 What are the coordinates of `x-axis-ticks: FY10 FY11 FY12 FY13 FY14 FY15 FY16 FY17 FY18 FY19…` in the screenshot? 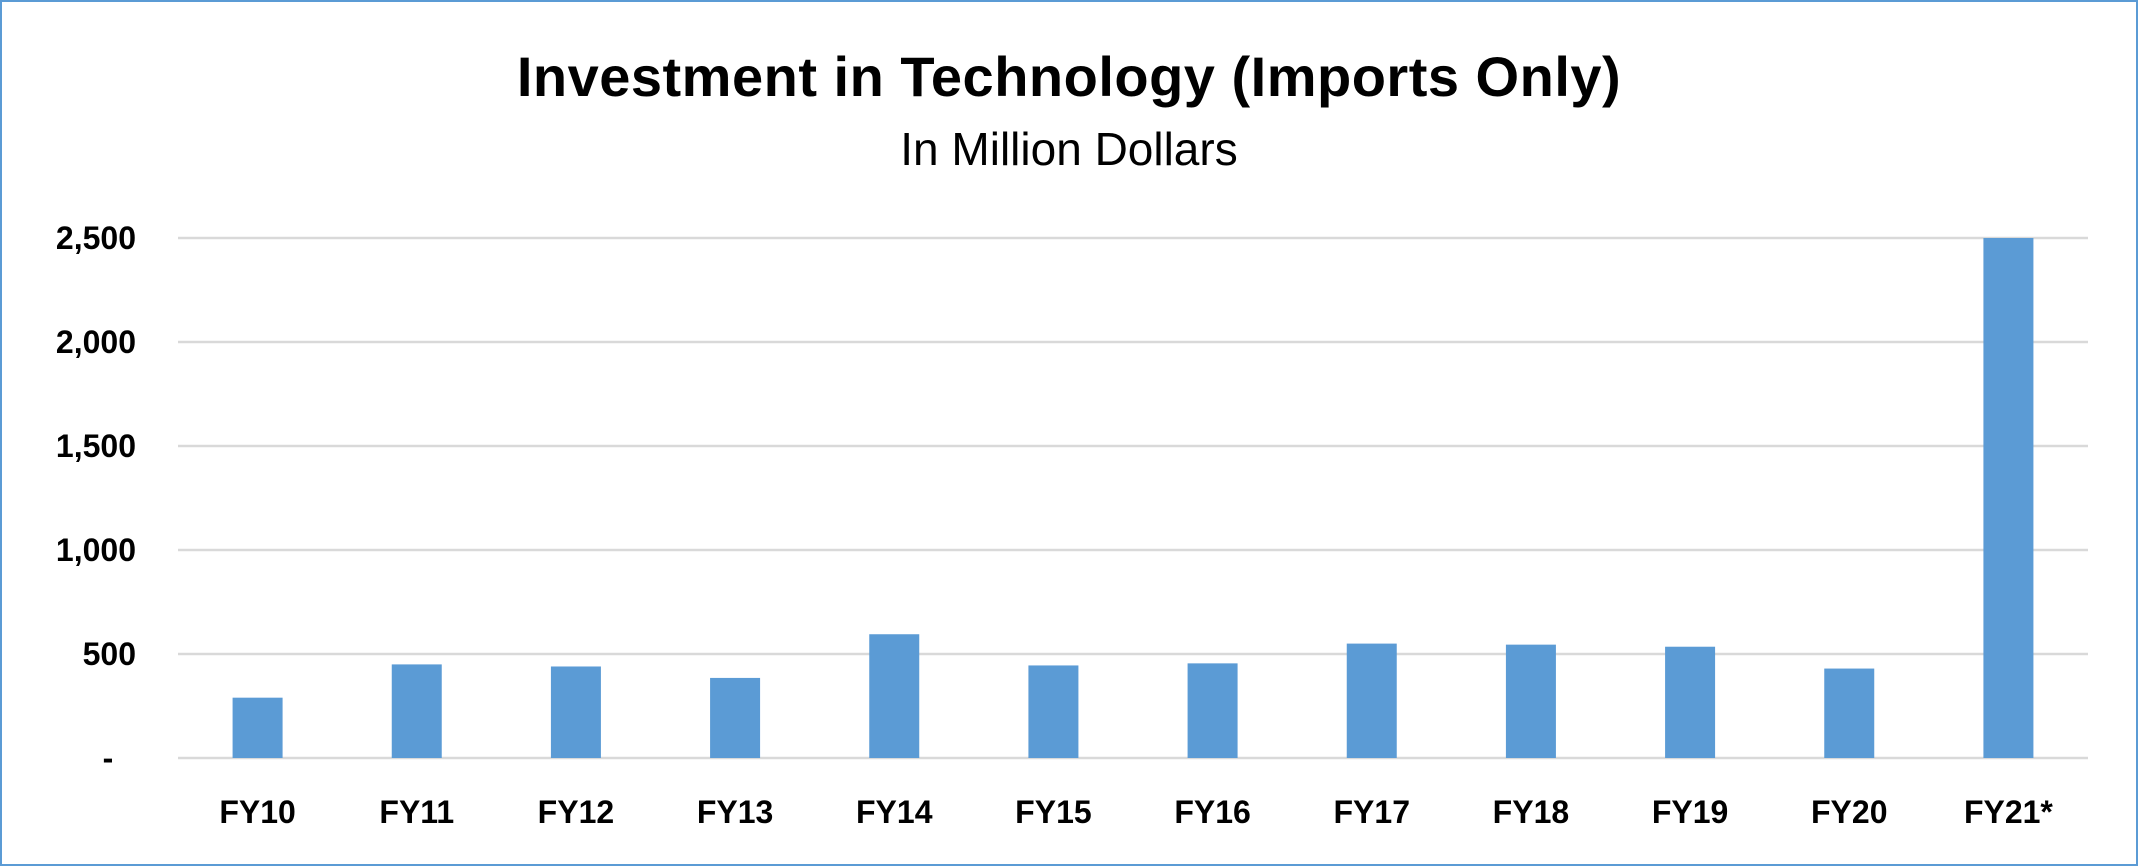 It's located at (1136, 812).